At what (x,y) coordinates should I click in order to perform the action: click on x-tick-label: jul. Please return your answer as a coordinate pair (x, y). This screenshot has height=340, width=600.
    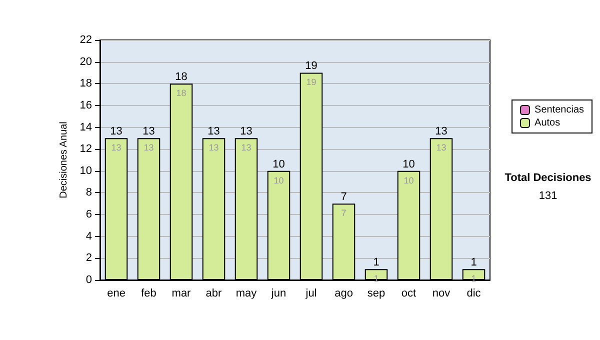
    Looking at the image, I should click on (310, 294).